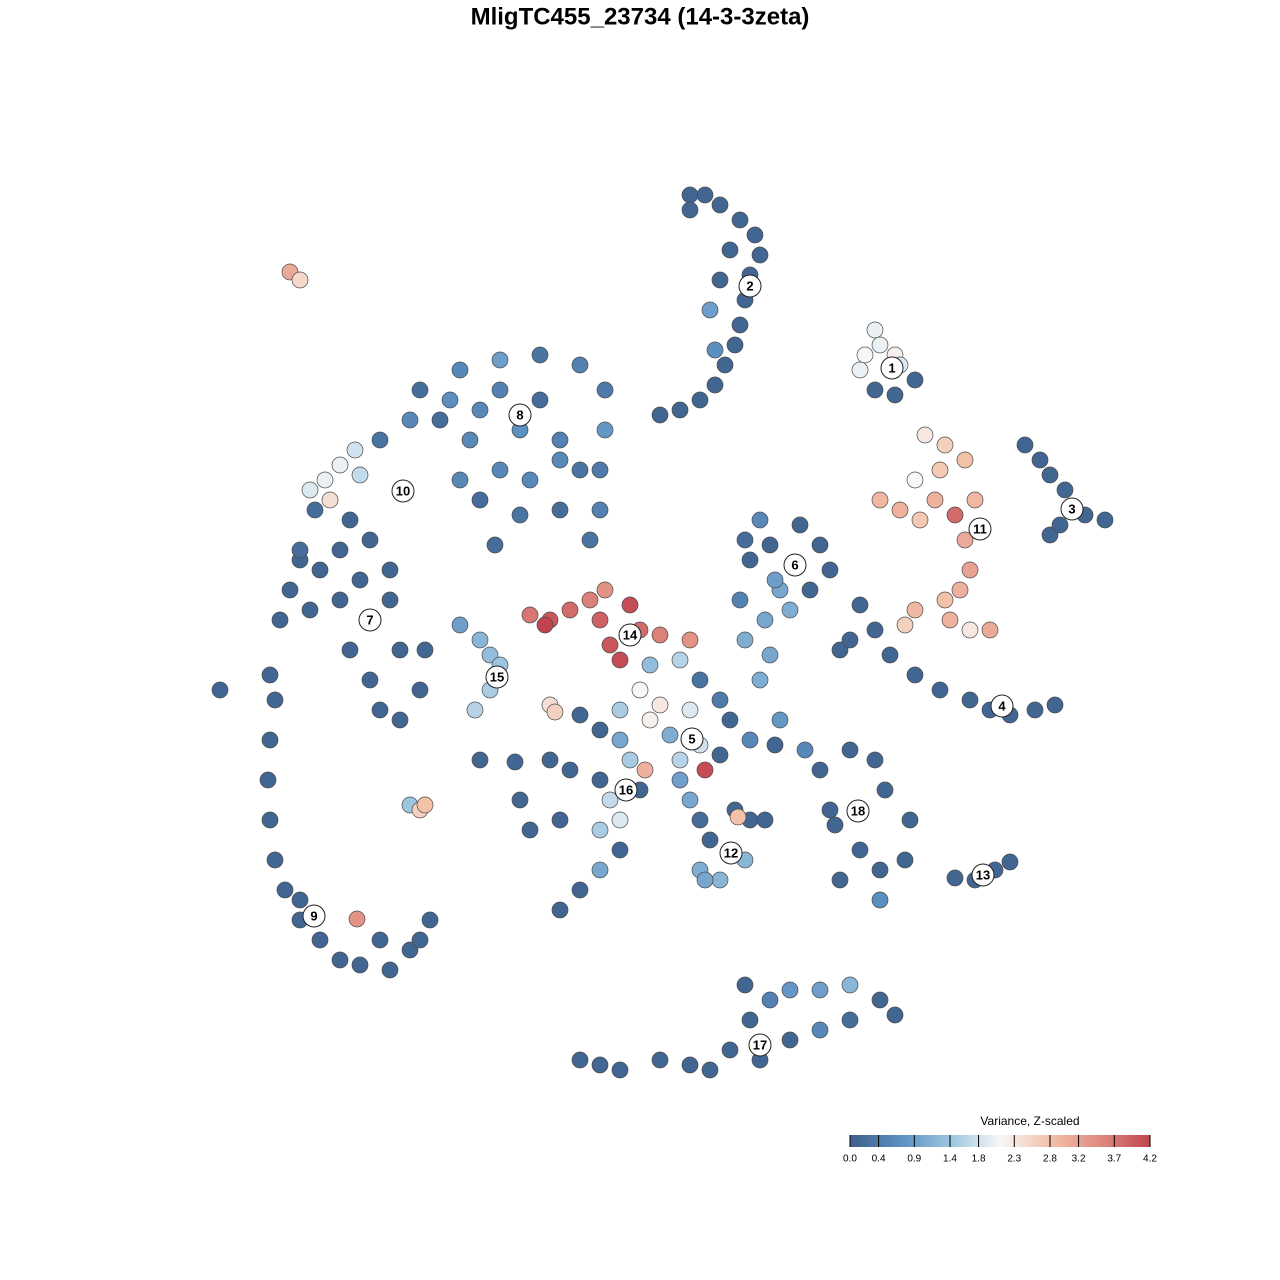  I want to click on cluster-label: 14, so click(630, 634).